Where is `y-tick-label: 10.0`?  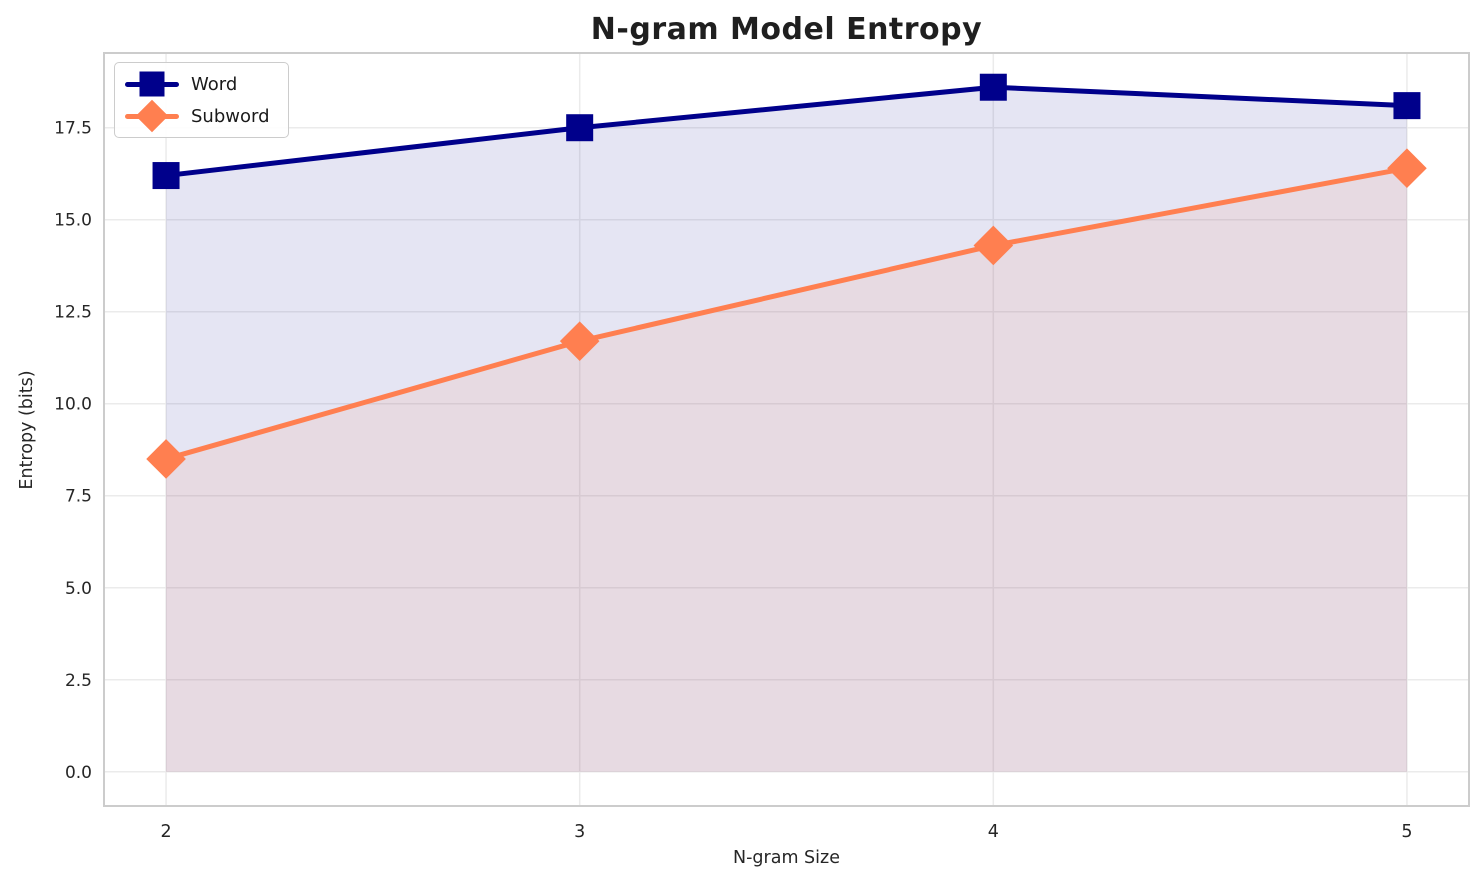
y-tick-label: 10.0 is located at coordinates (73, 405).